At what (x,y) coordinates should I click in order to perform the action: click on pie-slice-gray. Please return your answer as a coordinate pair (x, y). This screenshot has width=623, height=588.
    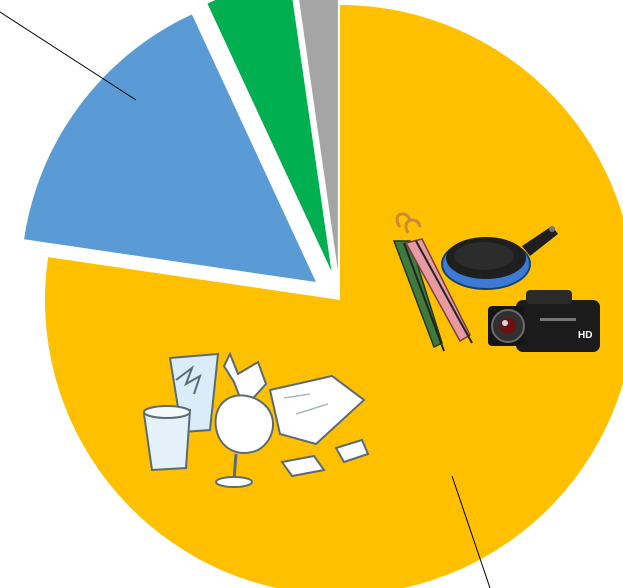
    Looking at the image, I should click on (318, 135).